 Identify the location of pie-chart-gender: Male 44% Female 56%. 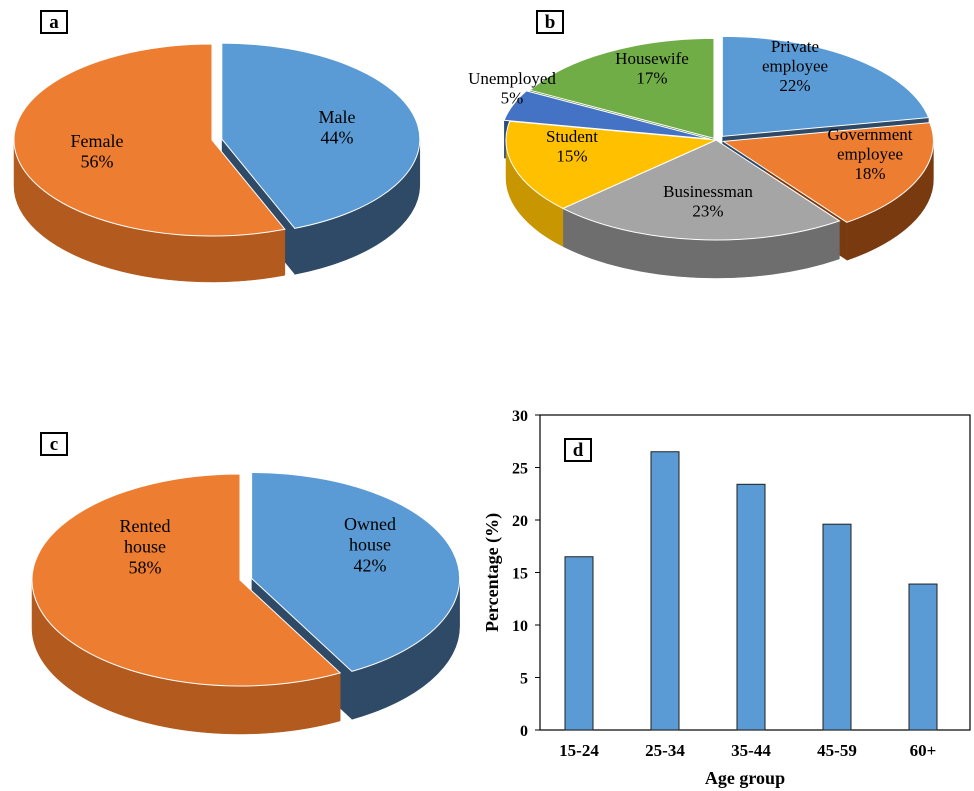
(217, 162).